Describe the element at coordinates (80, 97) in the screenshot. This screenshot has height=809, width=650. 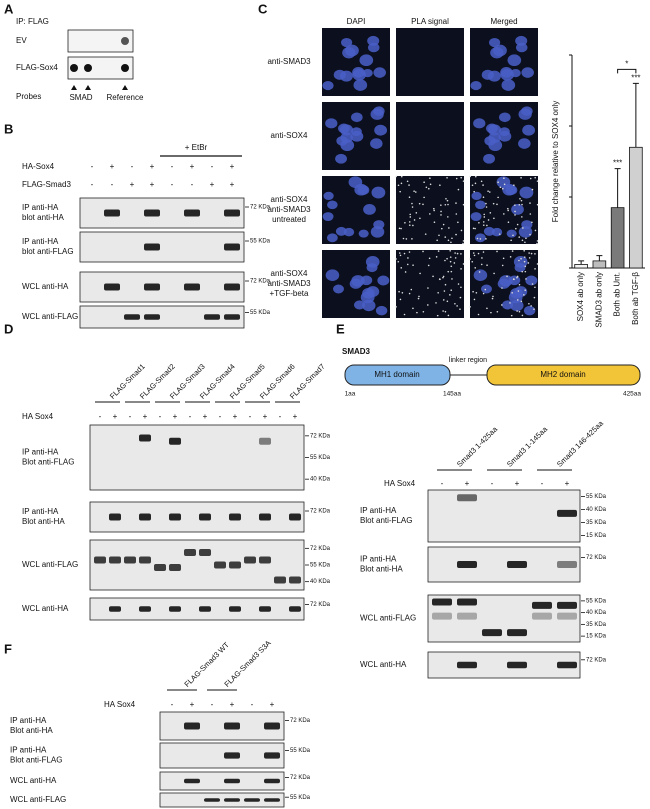
I see `probe: SMAD` at that location.